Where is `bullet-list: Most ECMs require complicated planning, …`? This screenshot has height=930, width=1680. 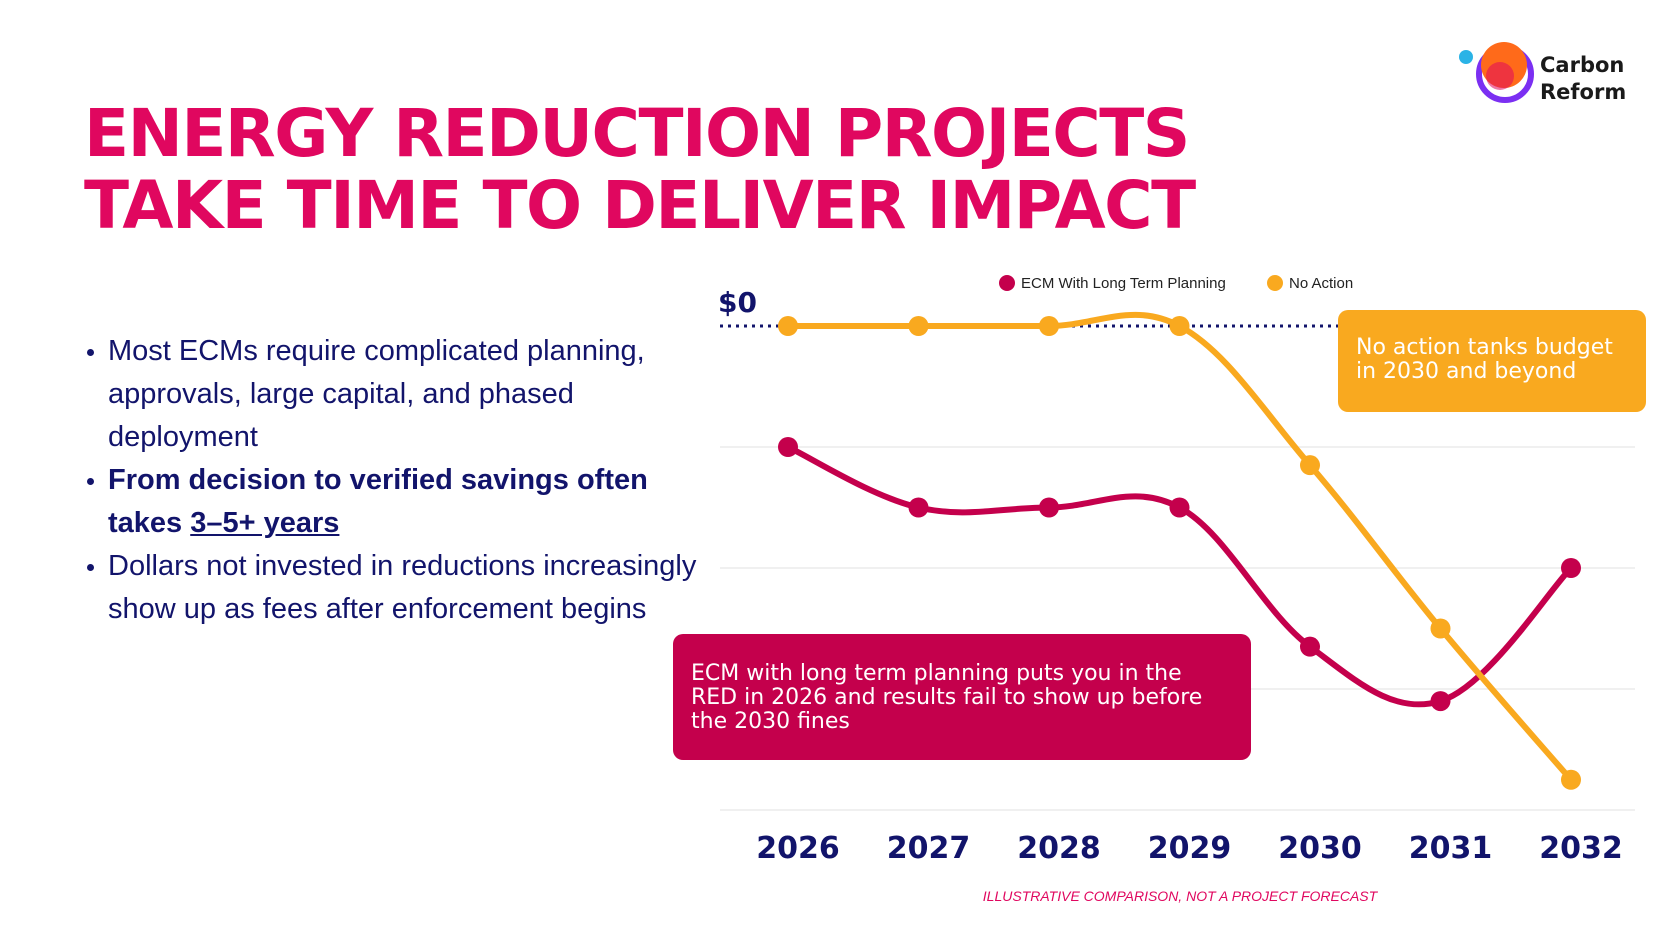 bullet-list: Most ECMs require complicated planning, … is located at coordinates (394, 480).